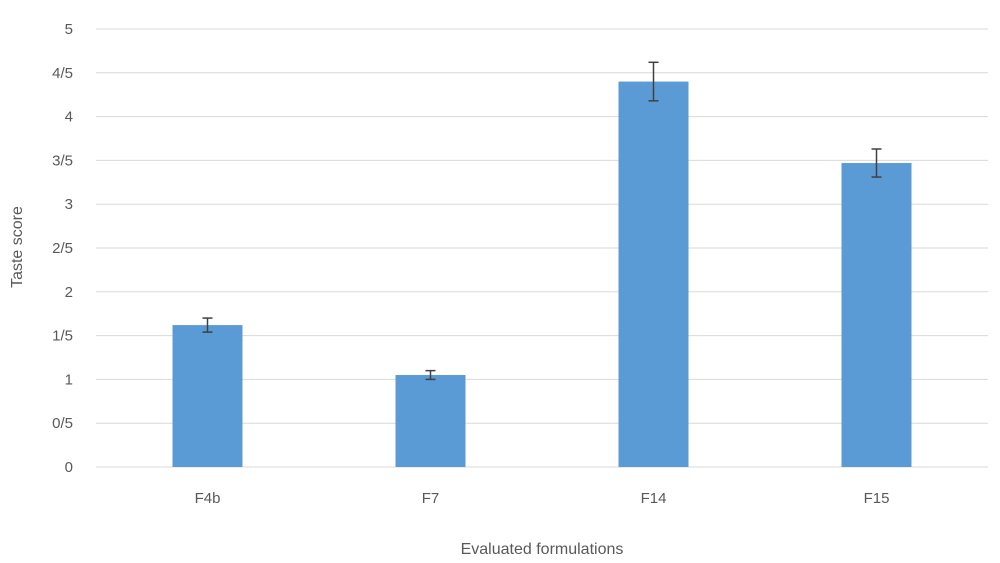 Image resolution: width=1000 pixels, height=563 pixels. I want to click on y-tick-label: 5, so click(69, 29).